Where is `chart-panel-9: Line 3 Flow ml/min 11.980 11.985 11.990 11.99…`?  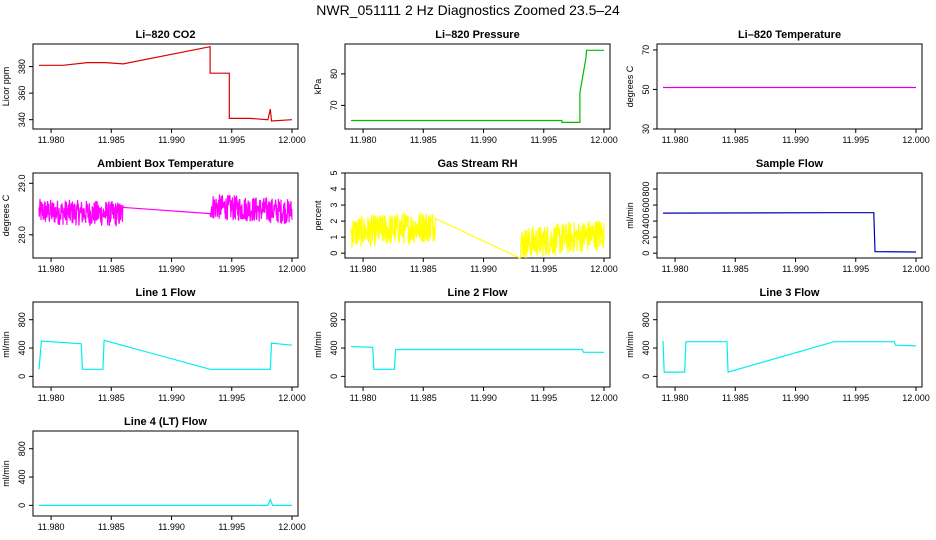 chart-panel-9: Line 3 Flow ml/min 11.980 11.985 11.990 11.99… is located at coordinates (777, 345).